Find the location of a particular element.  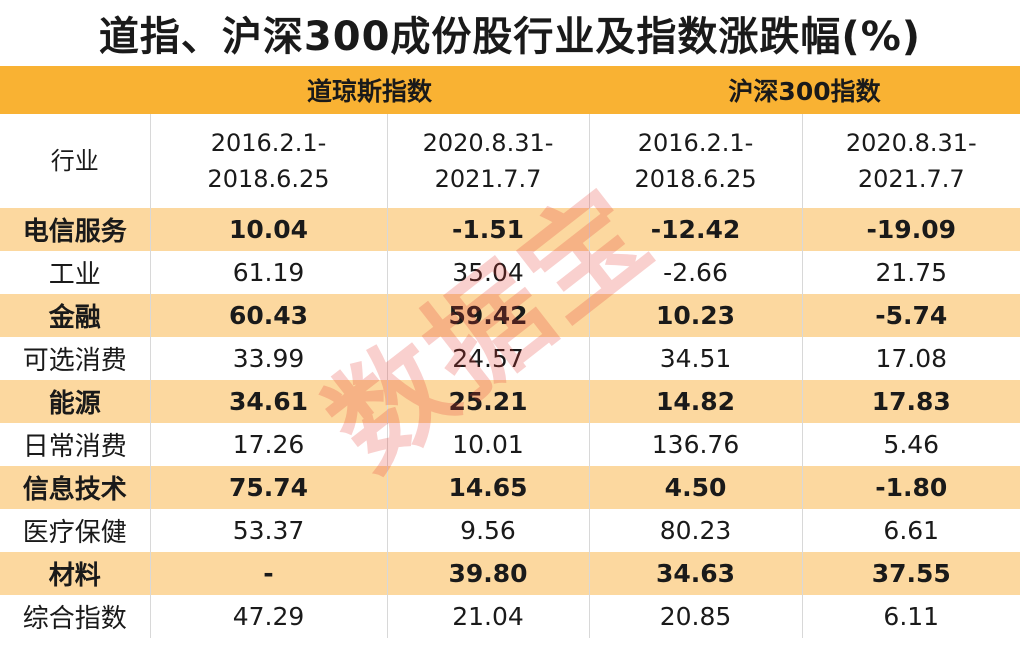

table-row: 工业 61.19 35.04 -2.66 21.75 is located at coordinates (510, 272).